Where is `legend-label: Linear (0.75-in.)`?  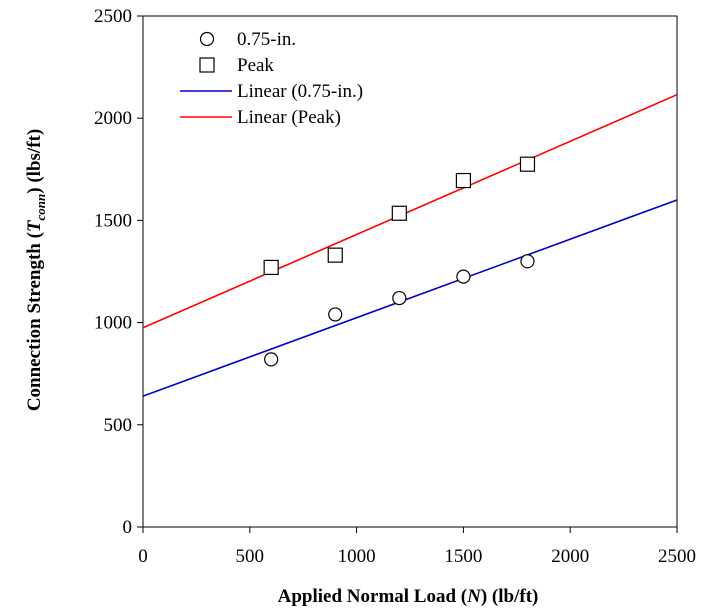
legend-label: Linear (0.75-in.) is located at coordinates (300, 91).